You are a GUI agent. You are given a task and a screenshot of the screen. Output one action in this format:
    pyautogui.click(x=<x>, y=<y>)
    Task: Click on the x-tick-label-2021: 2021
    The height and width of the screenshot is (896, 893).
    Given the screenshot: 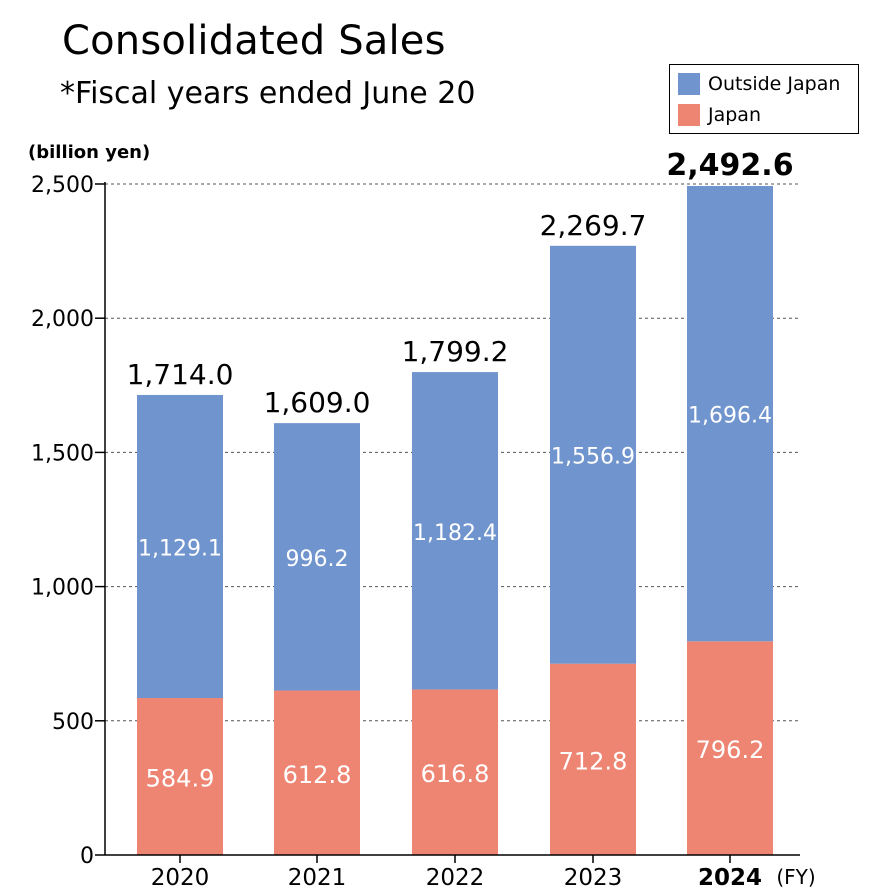 What is the action you would take?
    pyautogui.click(x=317, y=878)
    